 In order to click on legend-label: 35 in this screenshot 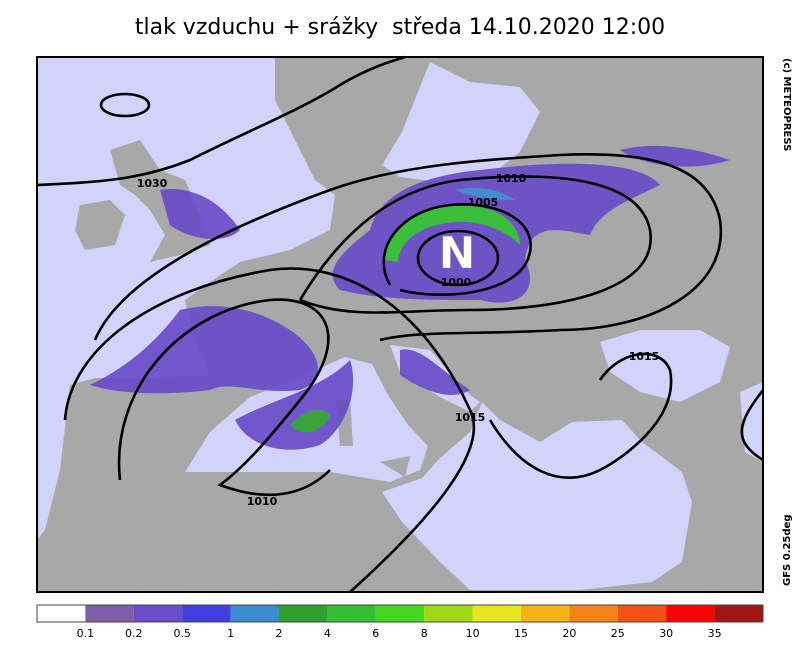, I will do `click(715, 633)`.